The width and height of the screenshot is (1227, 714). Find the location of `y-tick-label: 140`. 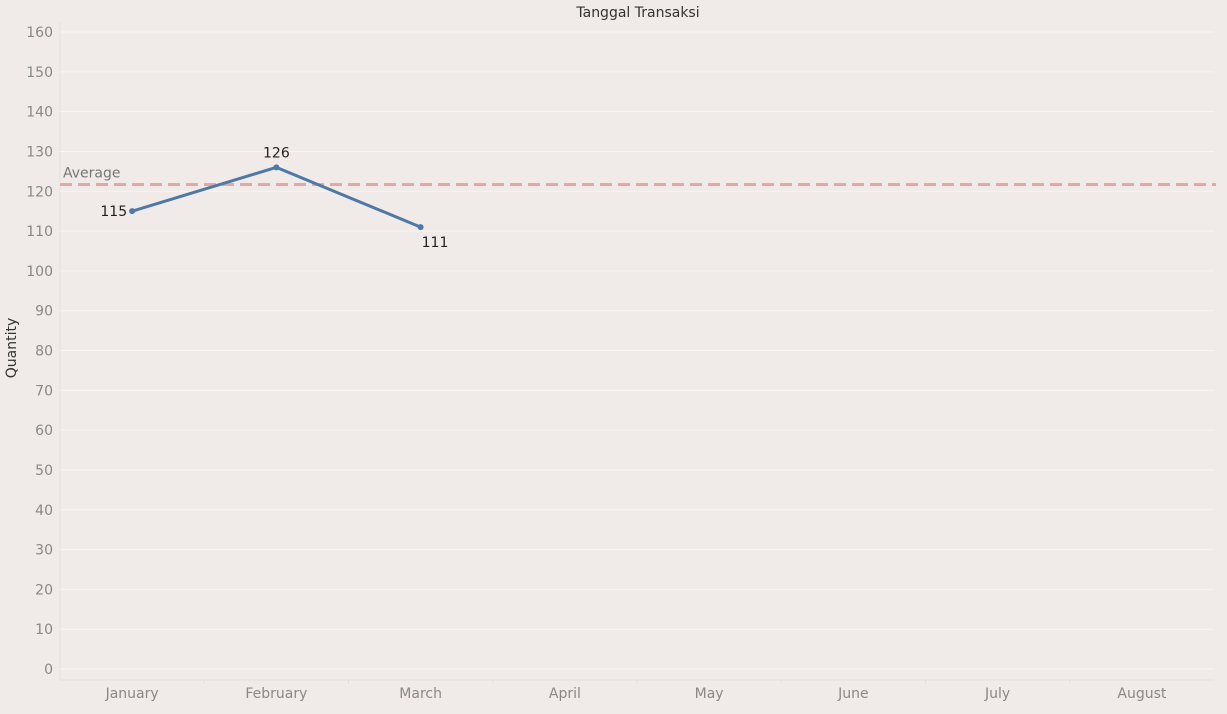

y-tick-label: 140 is located at coordinates (39, 113).